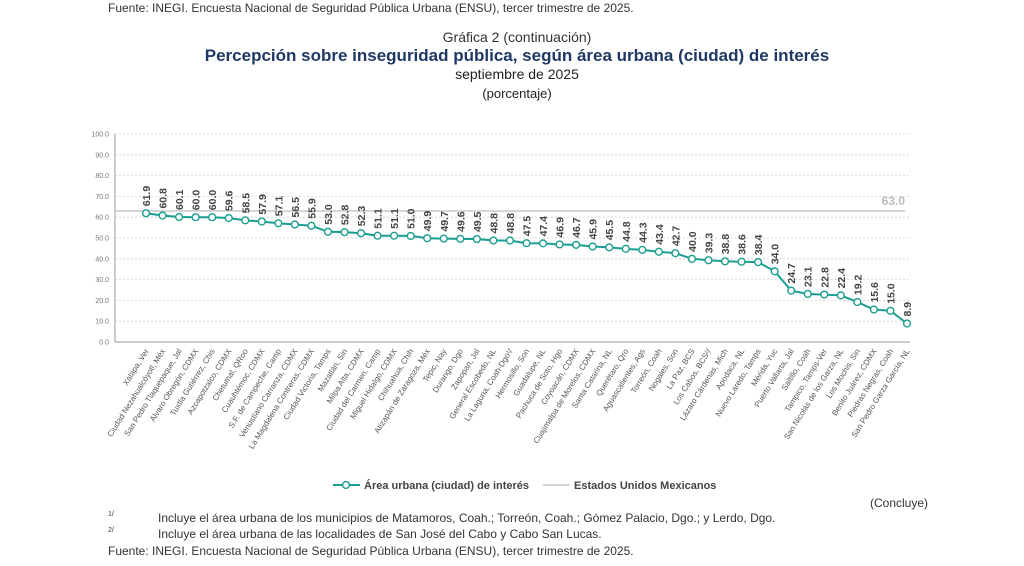 The image size is (1024, 566). Describe the element at coordinates (825, 277) in the screenshot. I see `data-label: 22.8` at that location.